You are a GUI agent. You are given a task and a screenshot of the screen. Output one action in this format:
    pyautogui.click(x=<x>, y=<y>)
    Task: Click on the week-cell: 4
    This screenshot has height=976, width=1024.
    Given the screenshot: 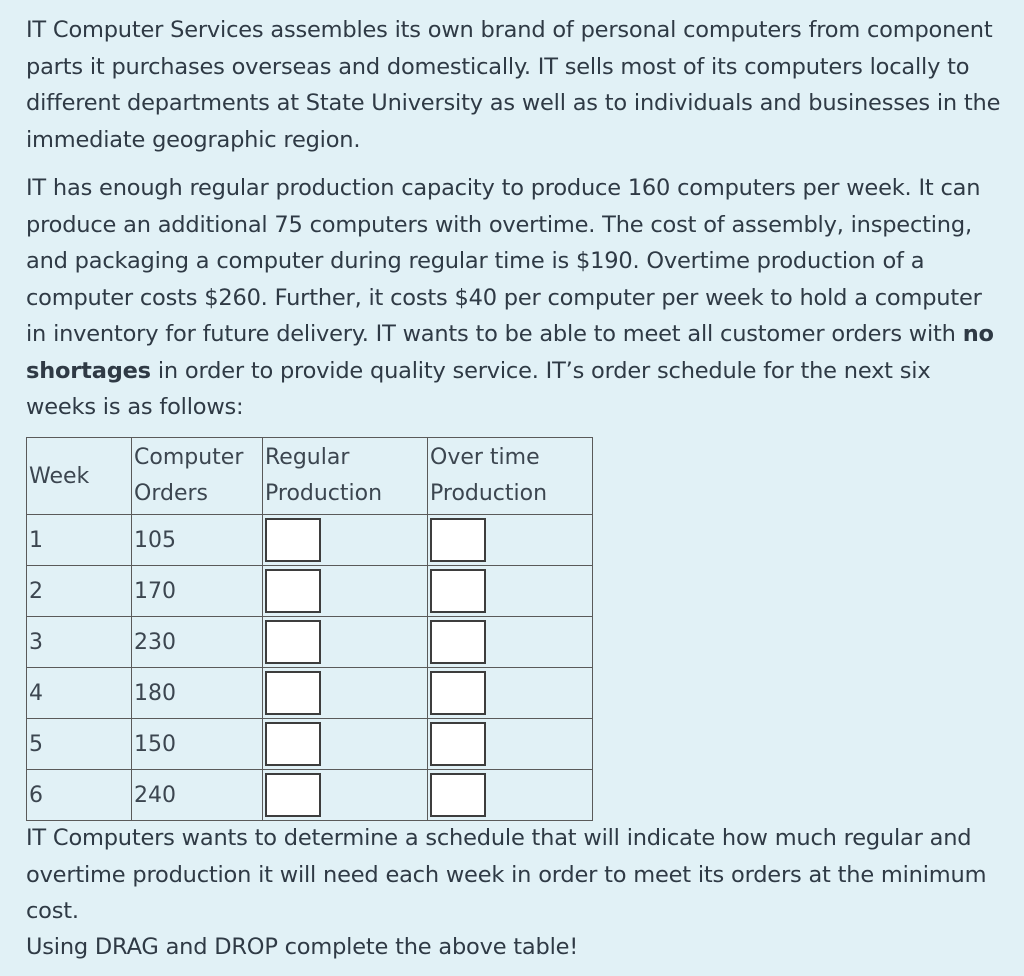 What is the action you would take?
    pyautogui.click(x=79, y=693)
    